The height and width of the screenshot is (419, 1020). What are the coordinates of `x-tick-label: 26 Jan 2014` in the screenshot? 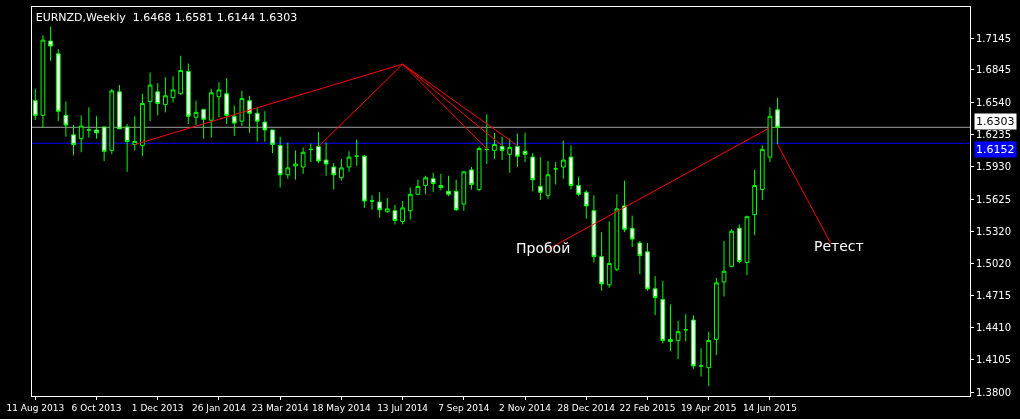 It's located at (219, 407).